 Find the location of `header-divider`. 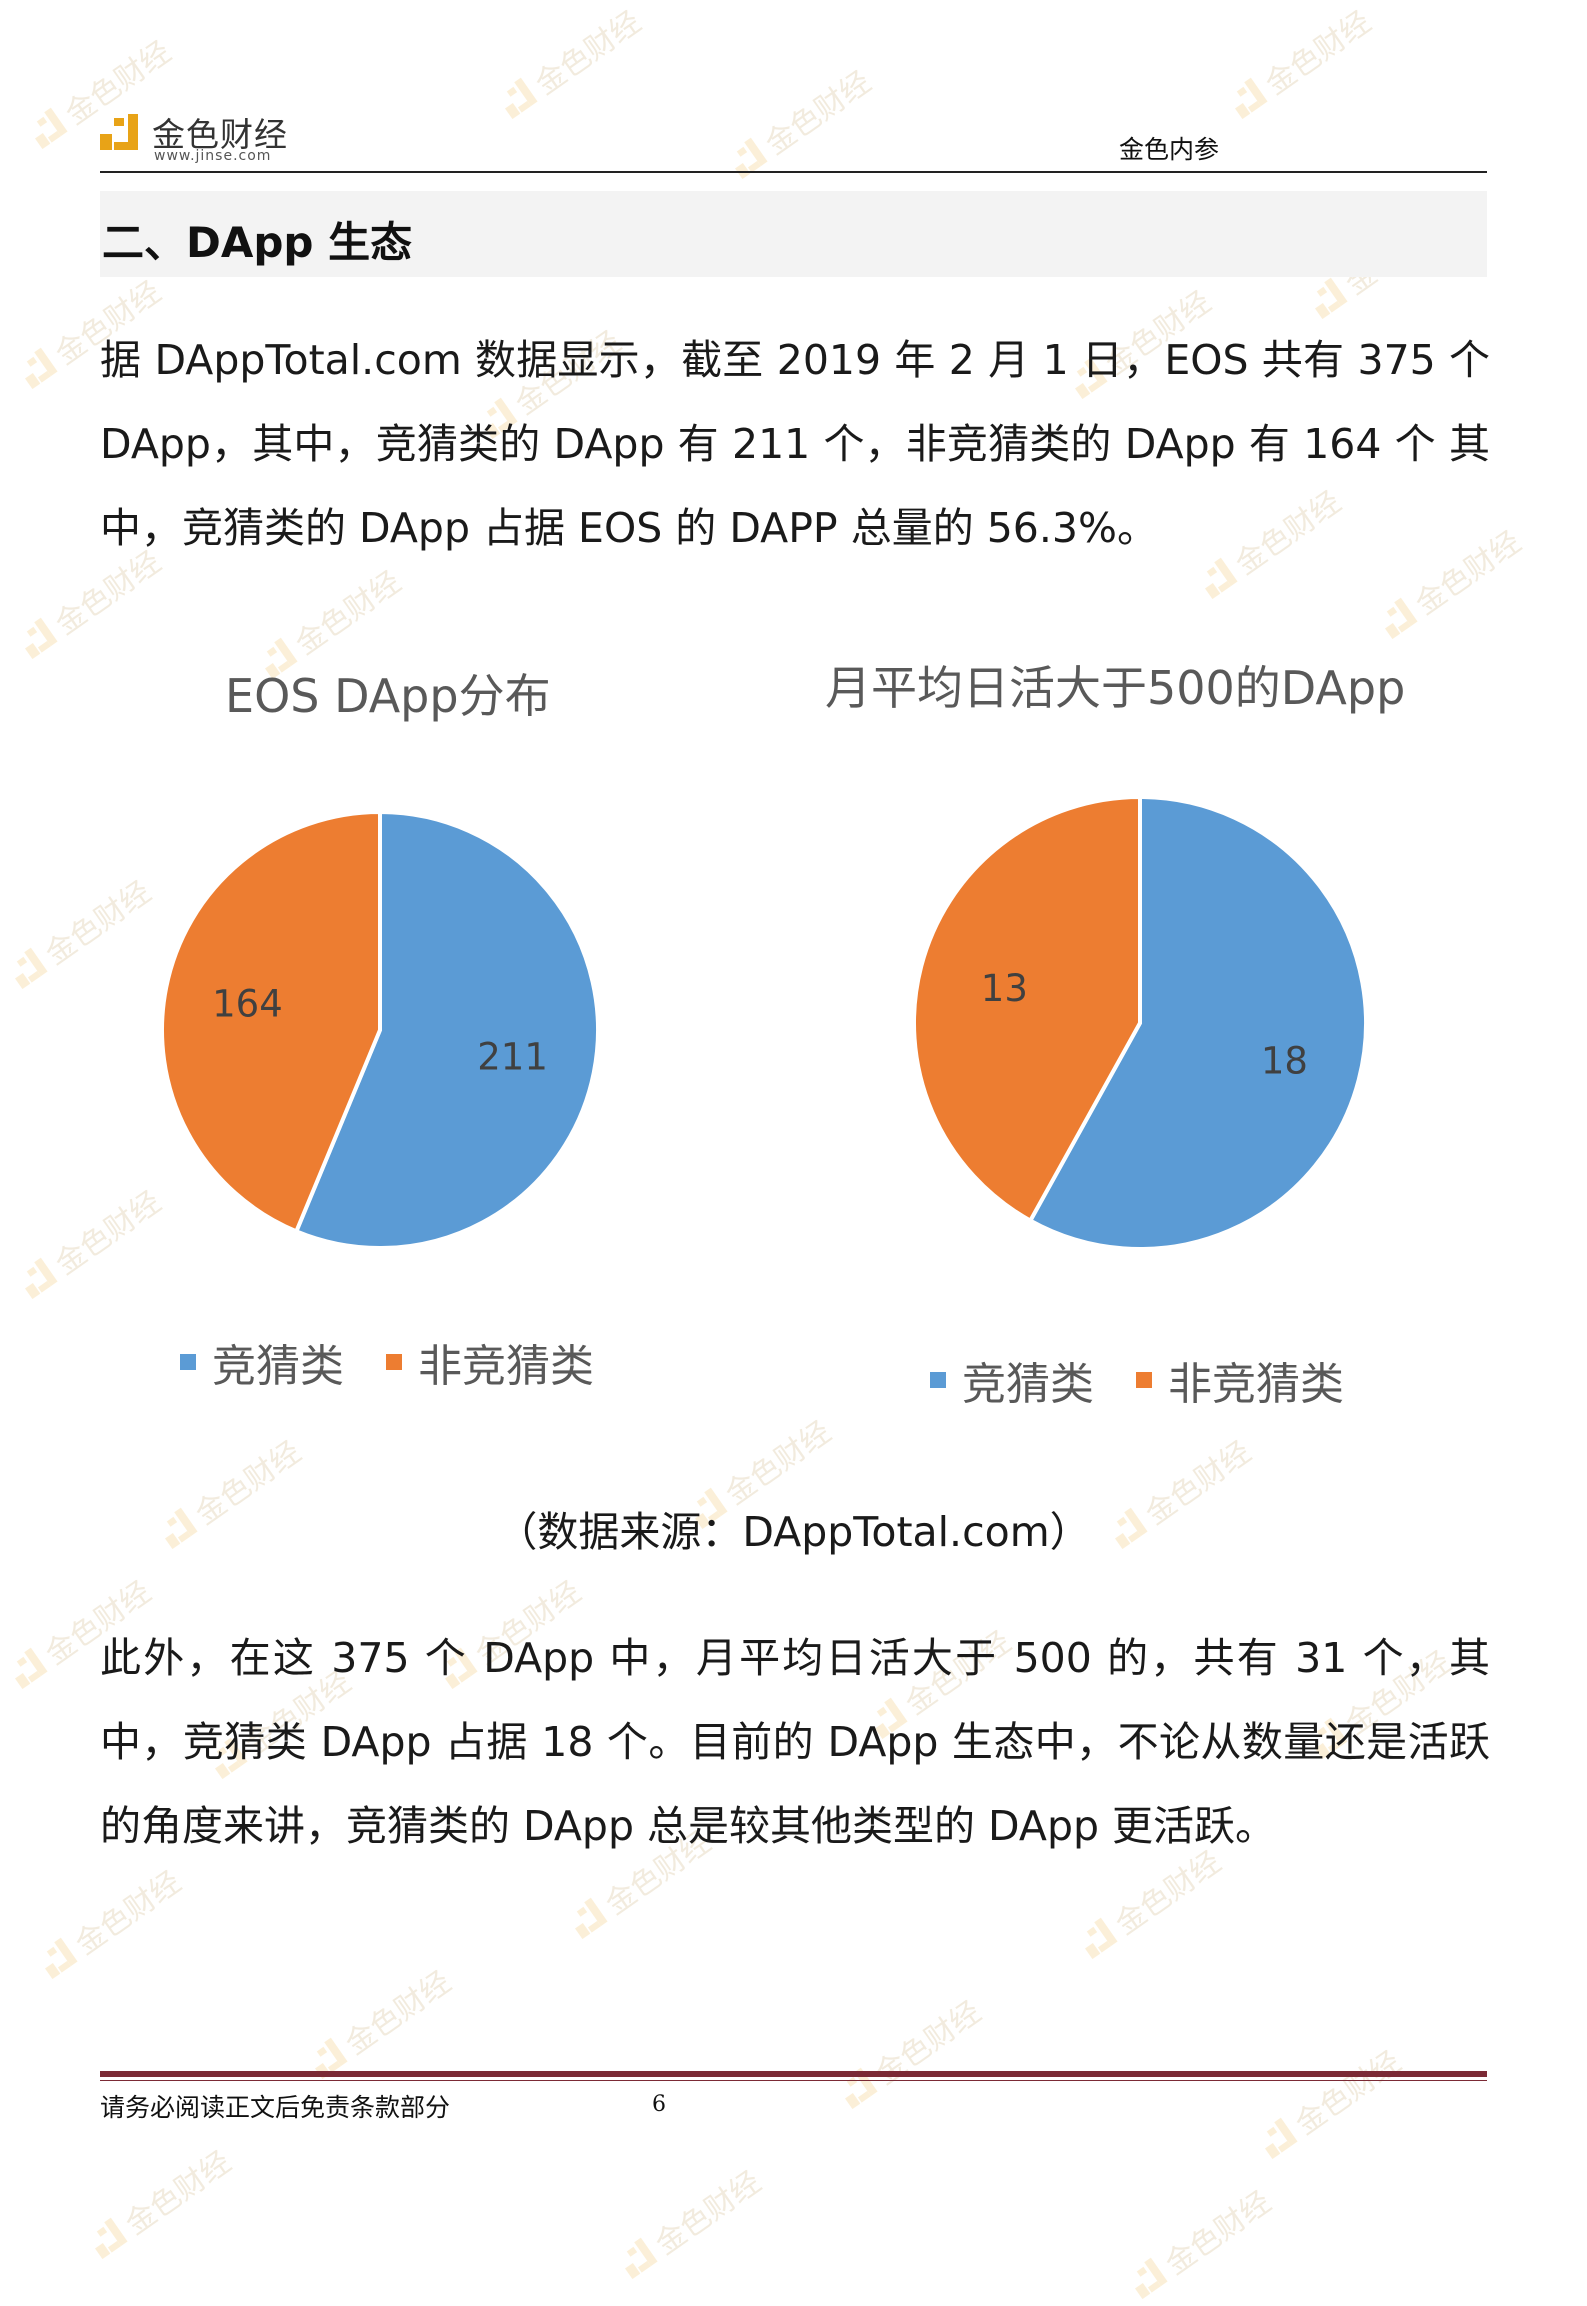

header-divider is located at coordinates (793, 172).